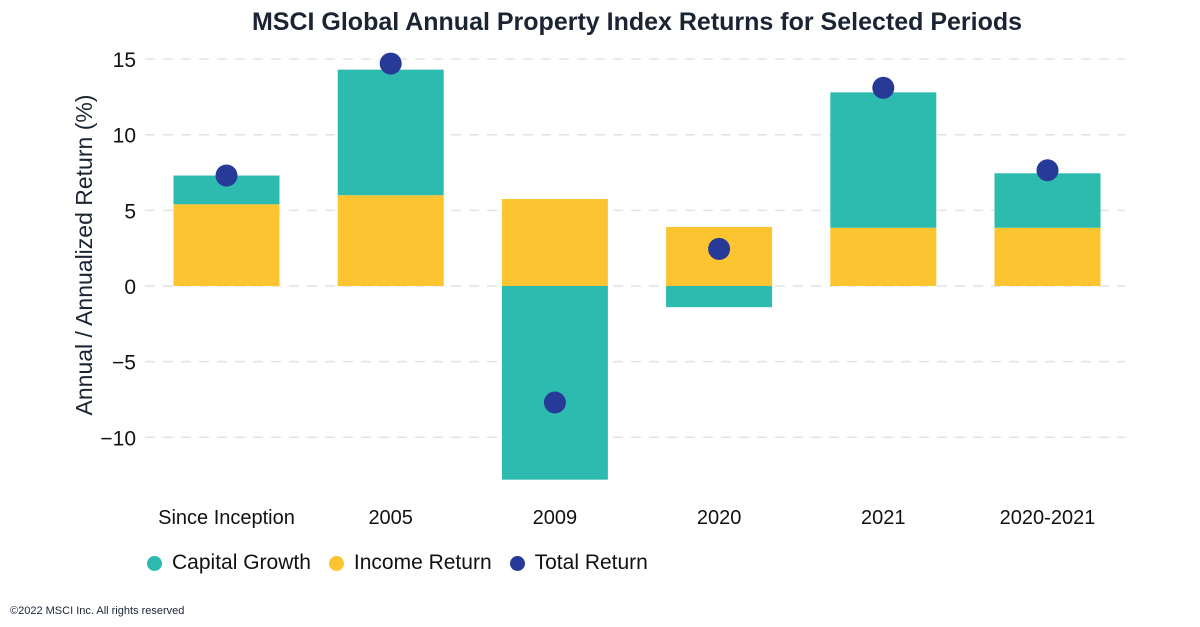  What do you see at coordinates (124, 60) in the screenshot?
I see `y-tick-label: 15` at bounding box center [124, 60].